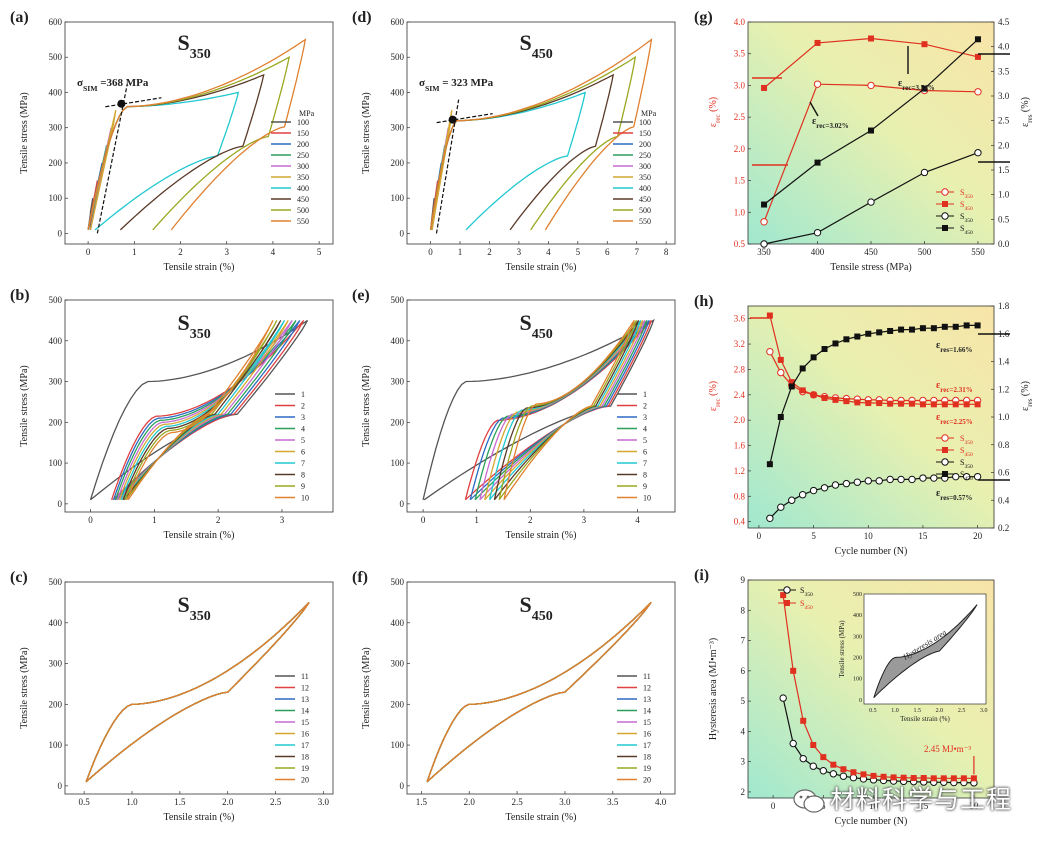  Describe the element at coordinates (366, 406) in the screenshot. I see `y-axis-title: Tensile stress (MPa)` at that location.